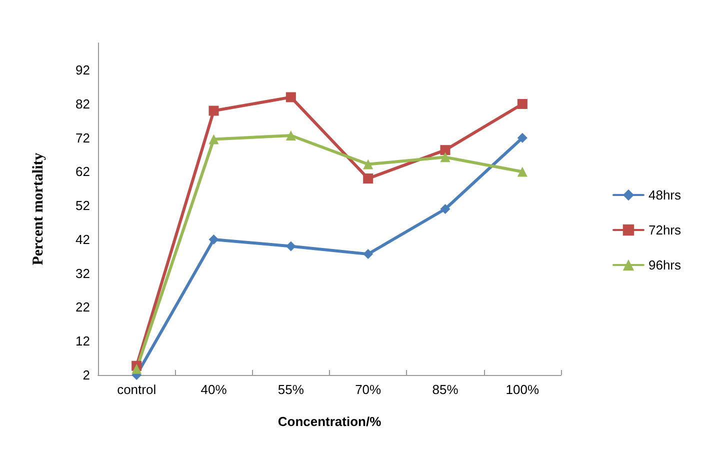 The image size is (704, 460). Describe the element at coordinates (368, 389) in the screenshot. I see `x-tick-label: 70%` at that location.